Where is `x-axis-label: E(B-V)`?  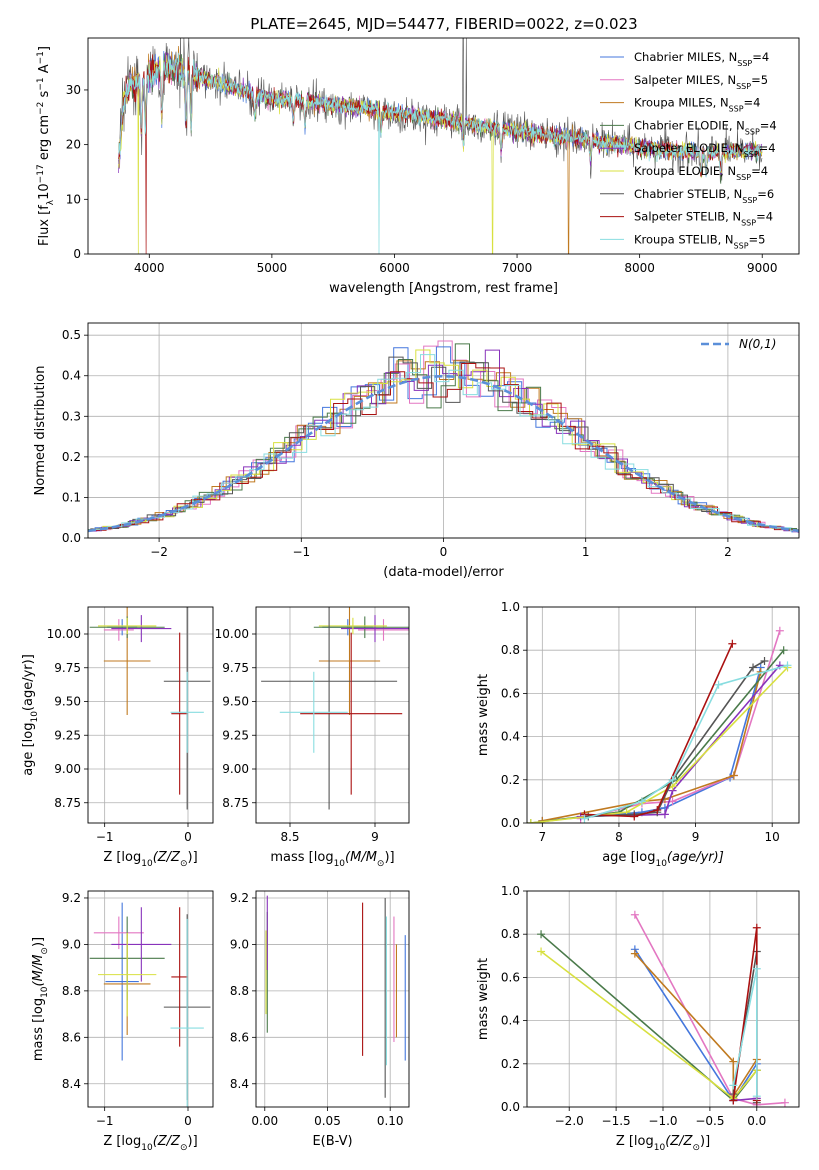
x-axis-label: E(B-V) is located at coordinates (332, 1141).